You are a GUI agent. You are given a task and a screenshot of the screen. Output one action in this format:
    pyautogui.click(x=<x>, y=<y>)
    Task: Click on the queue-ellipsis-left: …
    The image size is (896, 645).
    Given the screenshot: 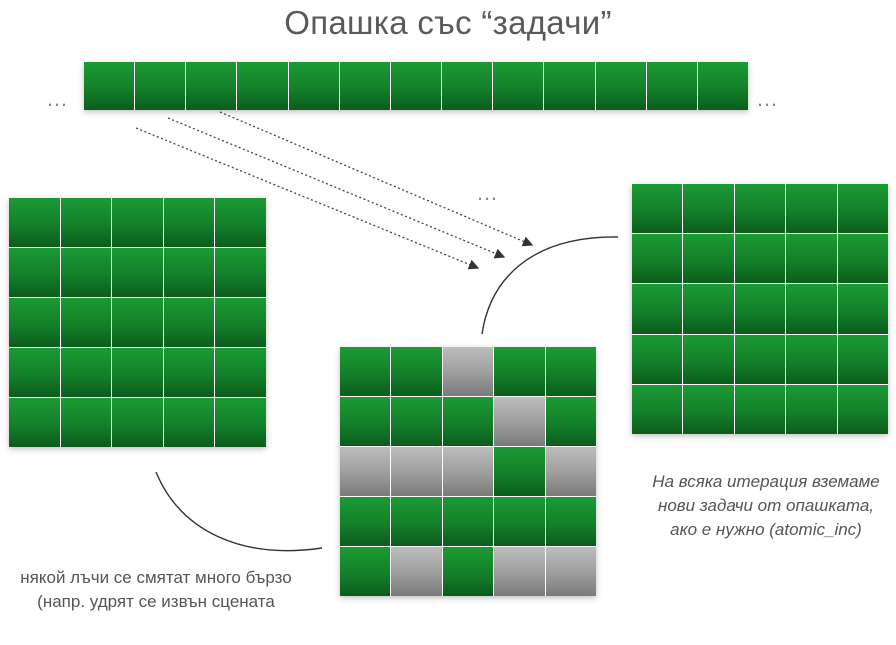 What is the action you would take?
    pyautogui.click(x=58, y=98)
    